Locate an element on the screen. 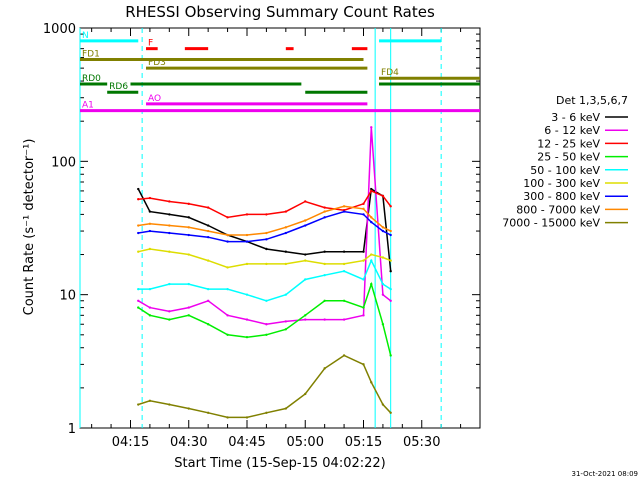  y-axis-label: Count Rate (s⁻¹ detector⁻¹) is located at coordinates (29, 227).